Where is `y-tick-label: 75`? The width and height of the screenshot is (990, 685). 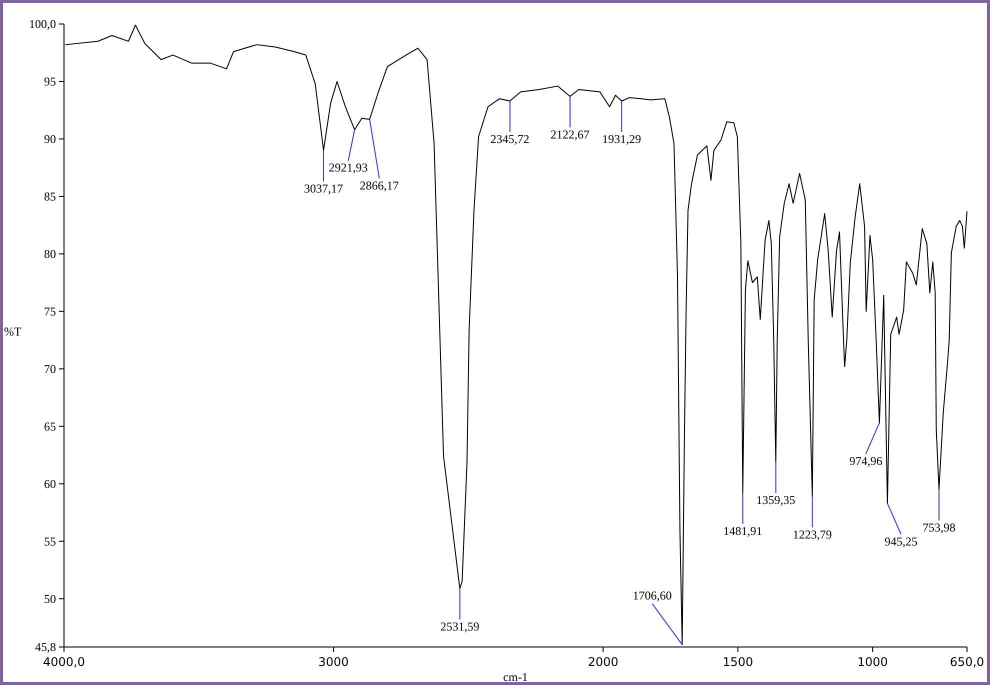 y-tick-label: 75 is located at coordinates (50, 311).